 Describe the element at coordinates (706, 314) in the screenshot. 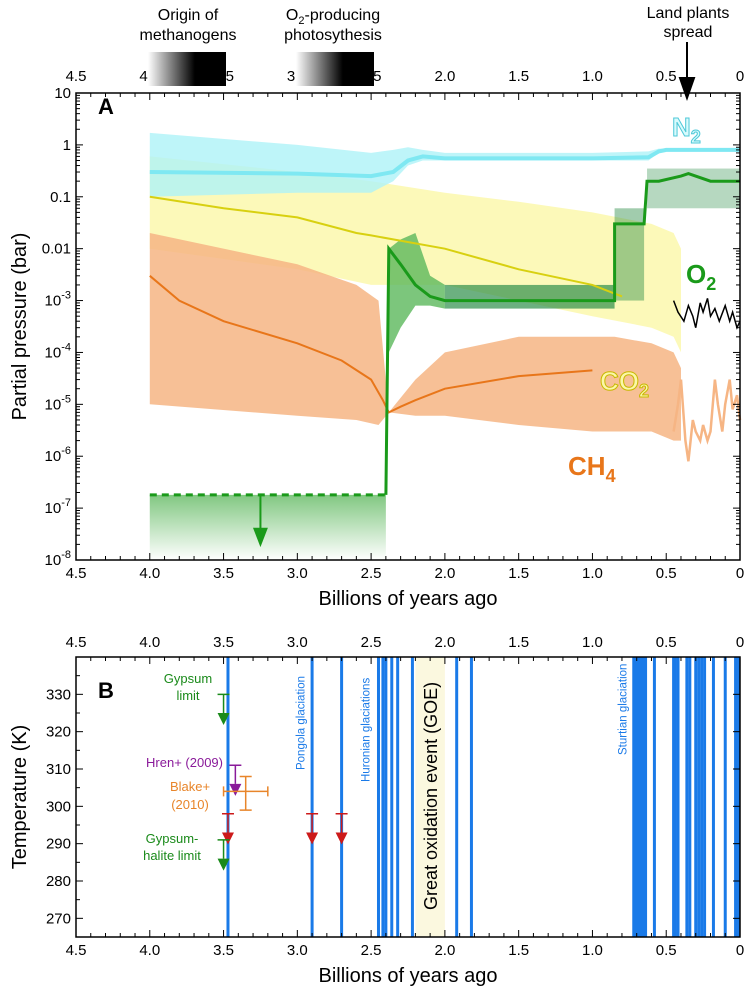

I see `co2-recent-line` at that location.